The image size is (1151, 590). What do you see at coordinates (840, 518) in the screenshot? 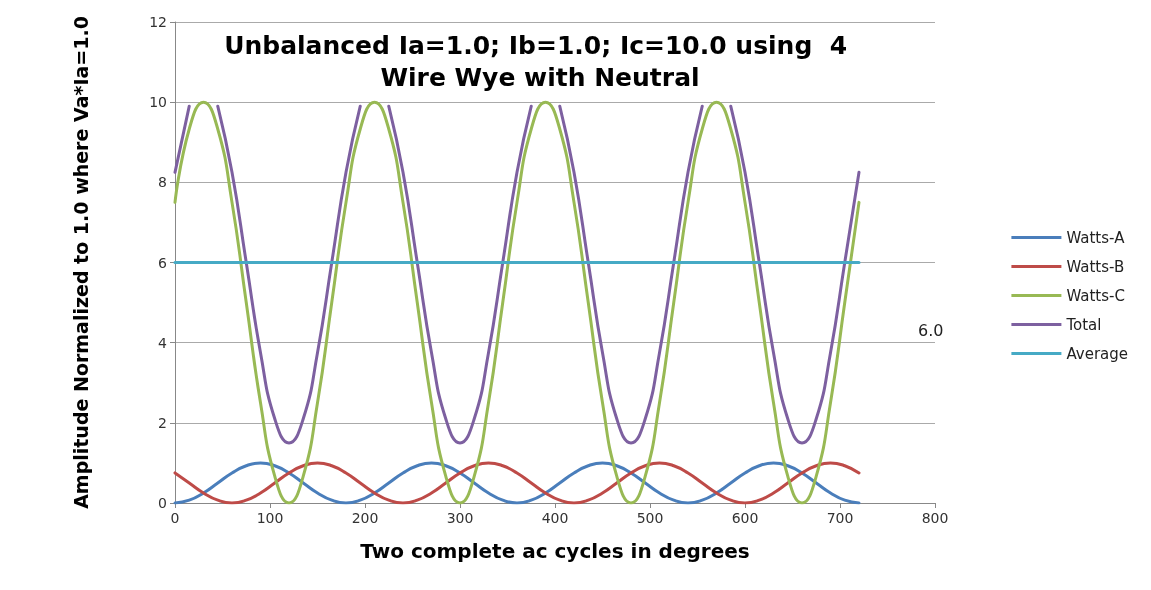
I see `x-tick-label: 700` at bounding box center [840, 518].